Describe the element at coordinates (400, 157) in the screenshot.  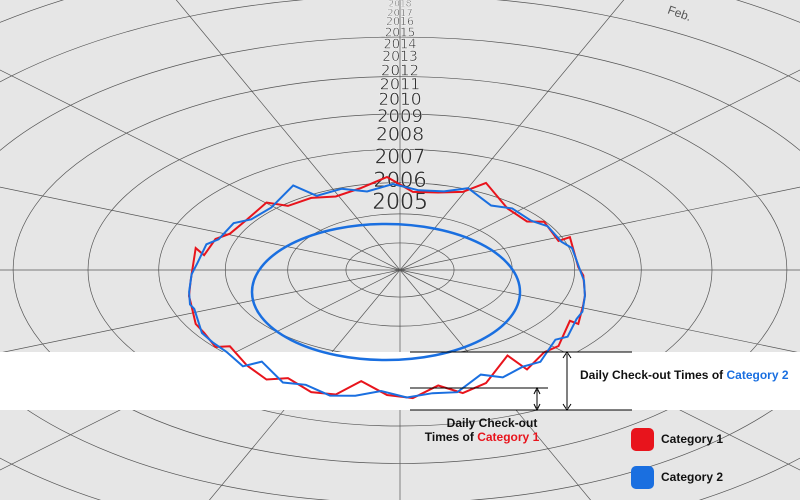
I see `year-label: 2007` at that location.